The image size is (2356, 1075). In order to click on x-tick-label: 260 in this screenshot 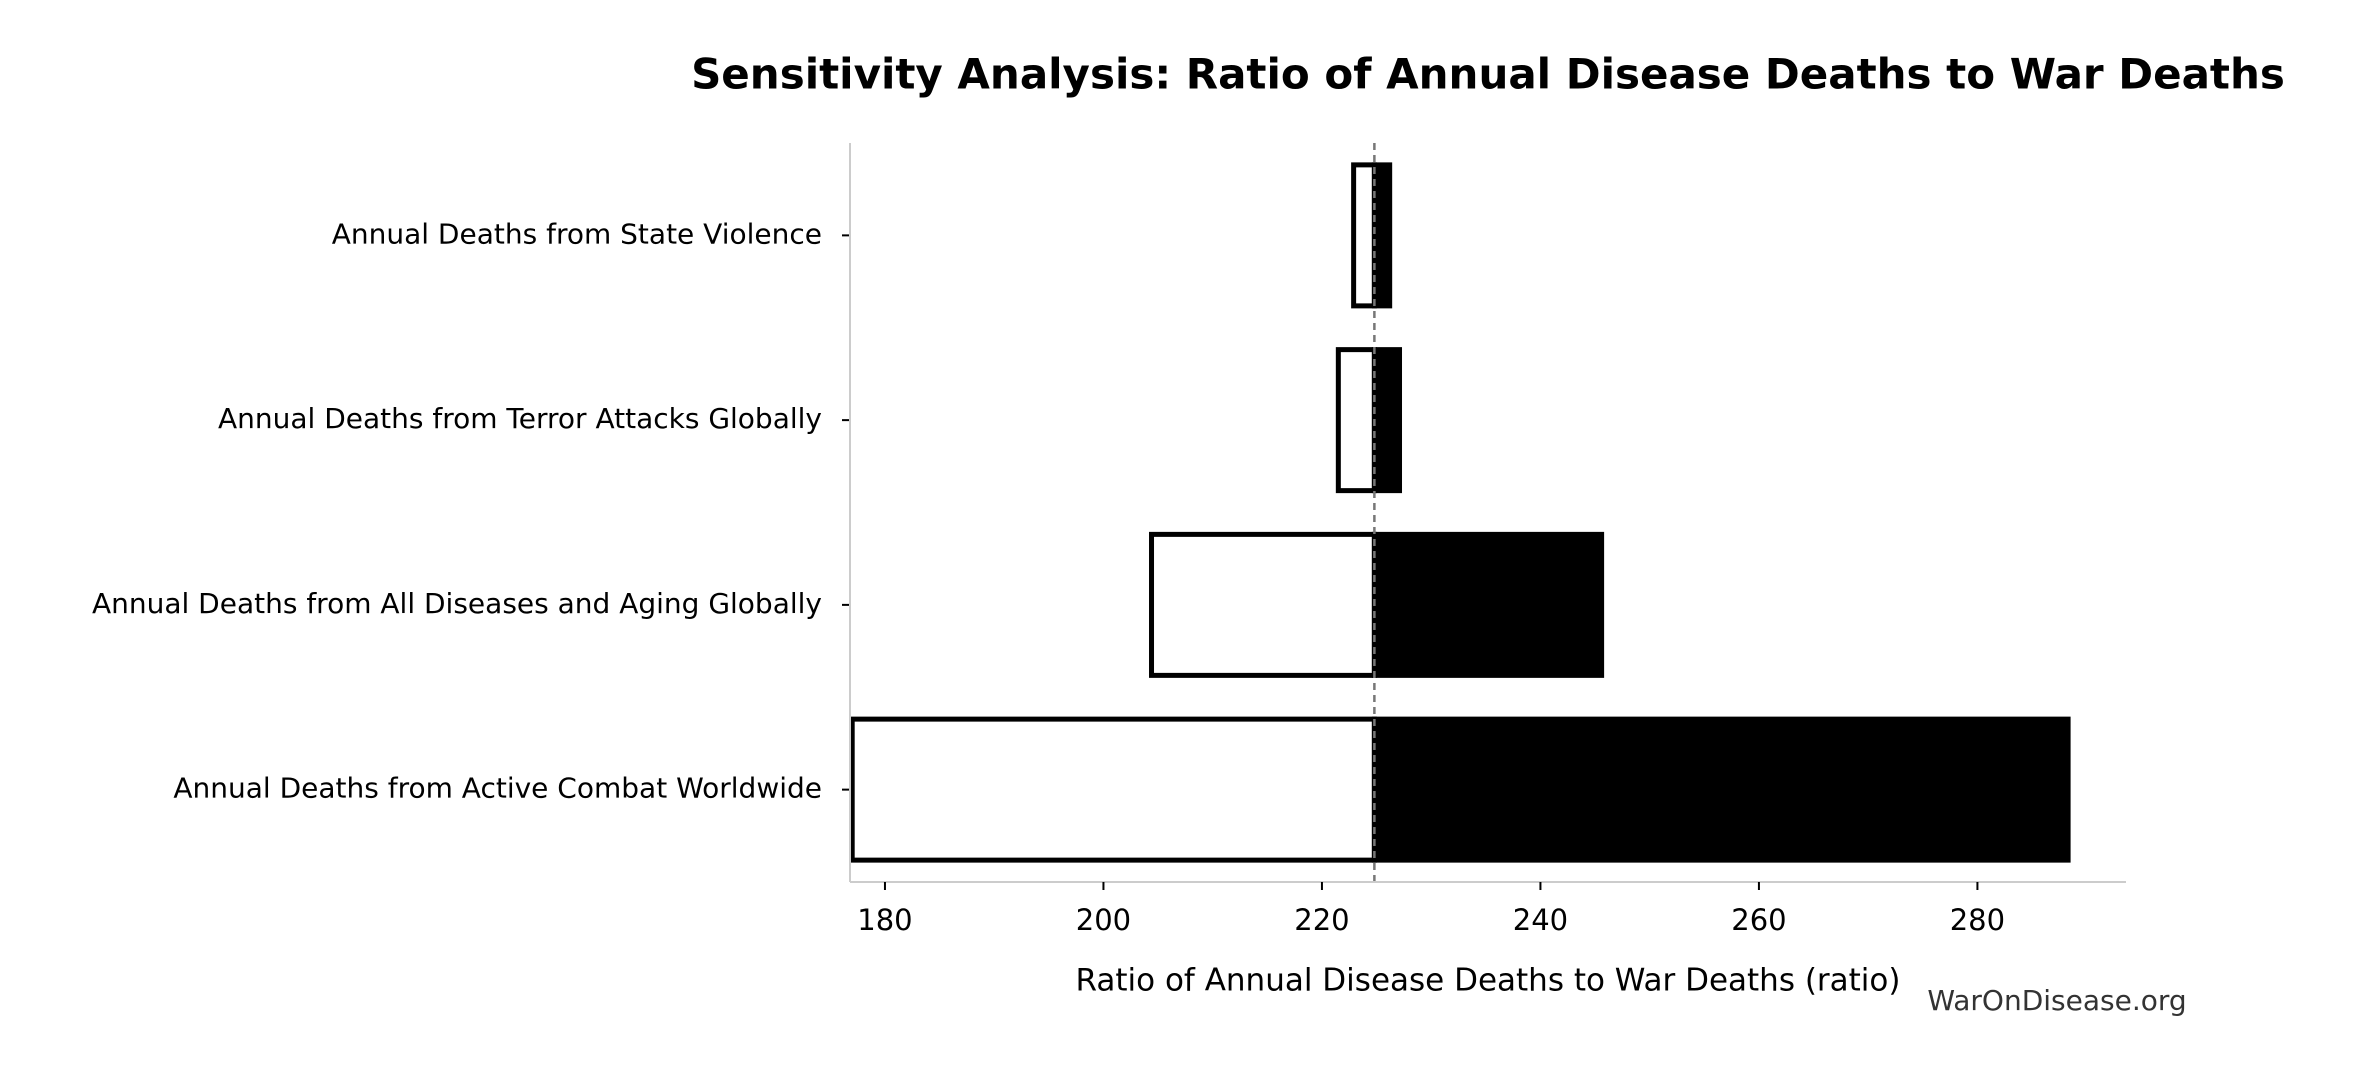, I will do `click(1758, 920)`.